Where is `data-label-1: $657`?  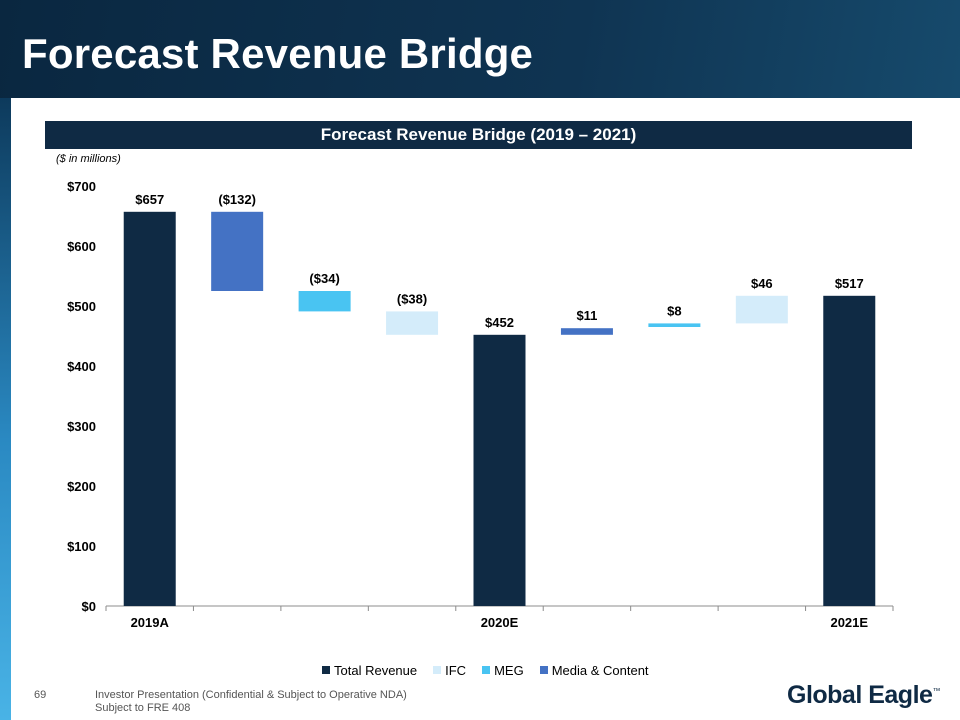
data-label-1: $657 is located at coordinates (149, 199).